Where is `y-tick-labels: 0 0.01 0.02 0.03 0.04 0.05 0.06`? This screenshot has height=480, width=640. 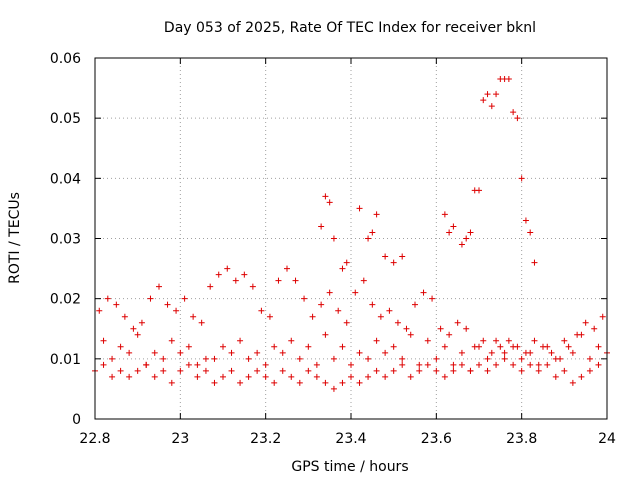
y-tick-labels: 0 0.01 0.02 0.03 0.04 0.05 0.06 is located at coordinates (65, 239).